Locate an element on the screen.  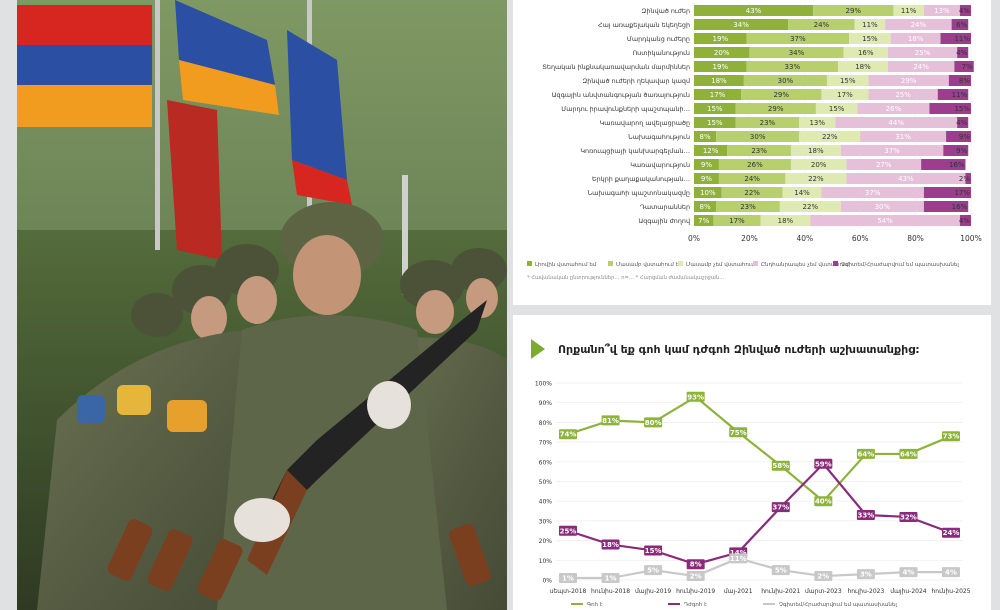
line-data-label: 58% is located at coordinates (780, 466).